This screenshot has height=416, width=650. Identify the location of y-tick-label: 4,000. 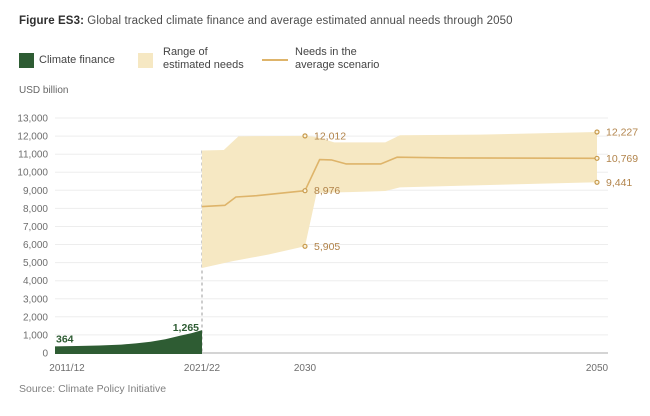
(35, 281).